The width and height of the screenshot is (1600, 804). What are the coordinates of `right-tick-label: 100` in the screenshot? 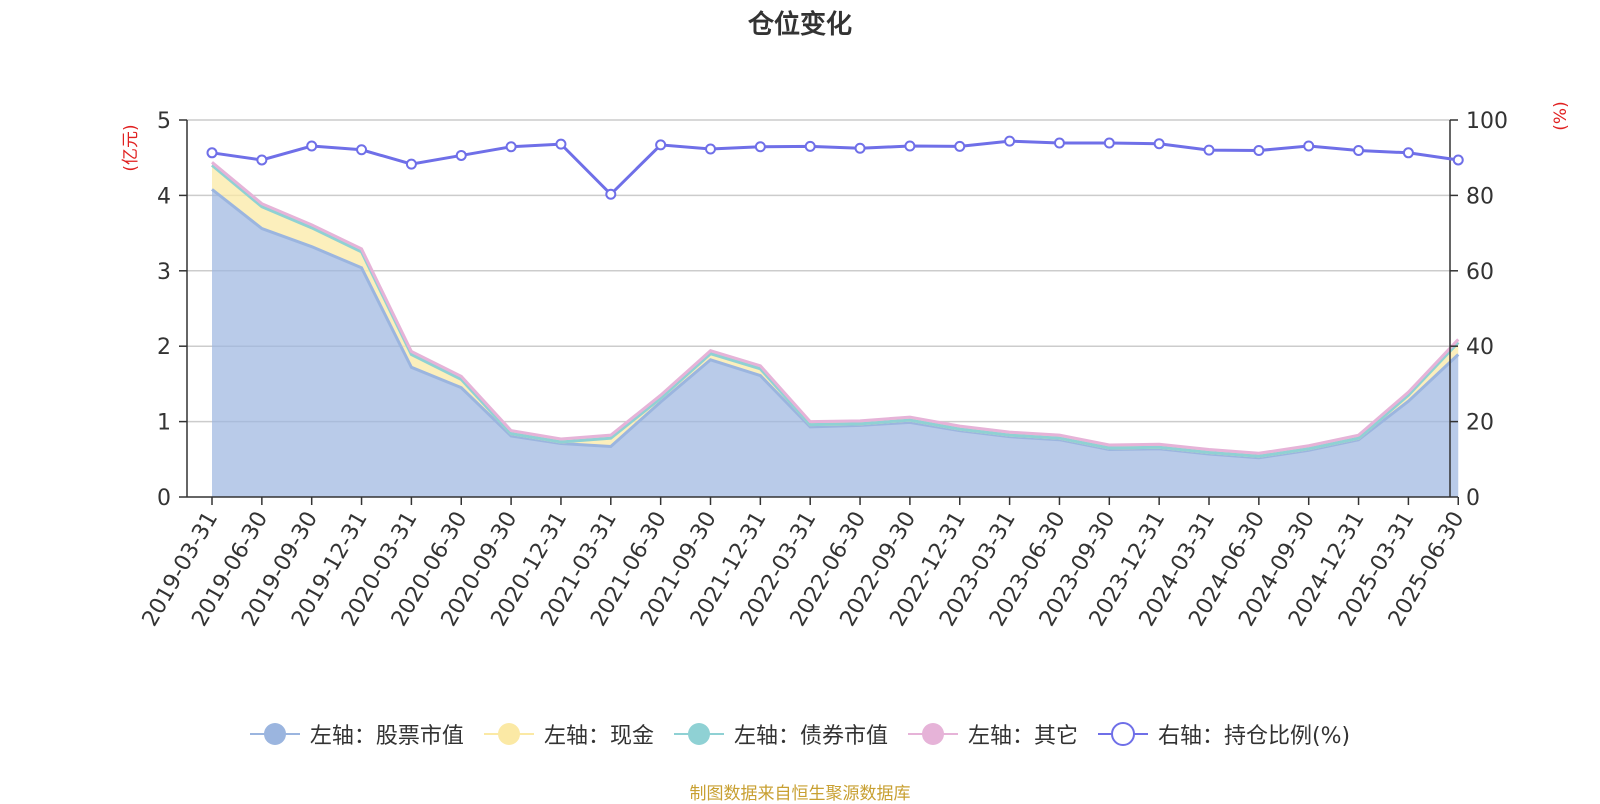 It's located at (1487, 121).